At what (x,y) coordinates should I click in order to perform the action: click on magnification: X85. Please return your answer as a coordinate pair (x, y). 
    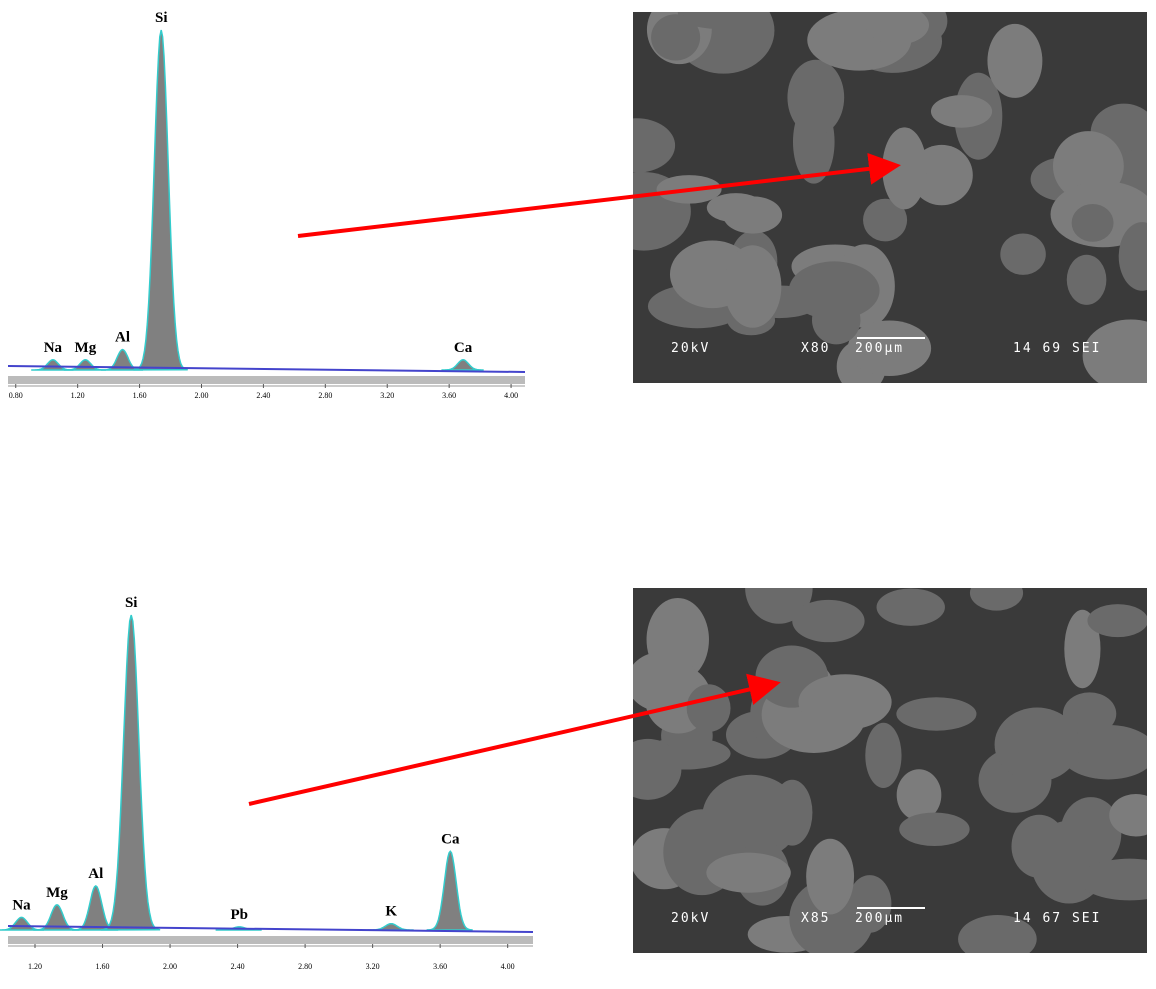
    Looking at the image, I should click on (815, 918).